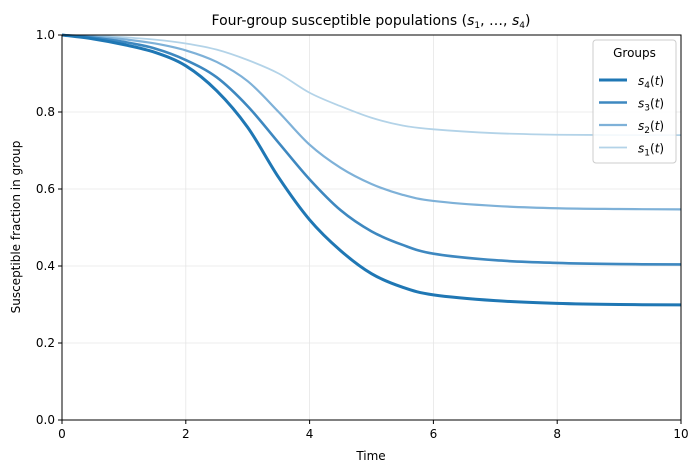  I want to click on title-sub1: 1, so click(477, 26).